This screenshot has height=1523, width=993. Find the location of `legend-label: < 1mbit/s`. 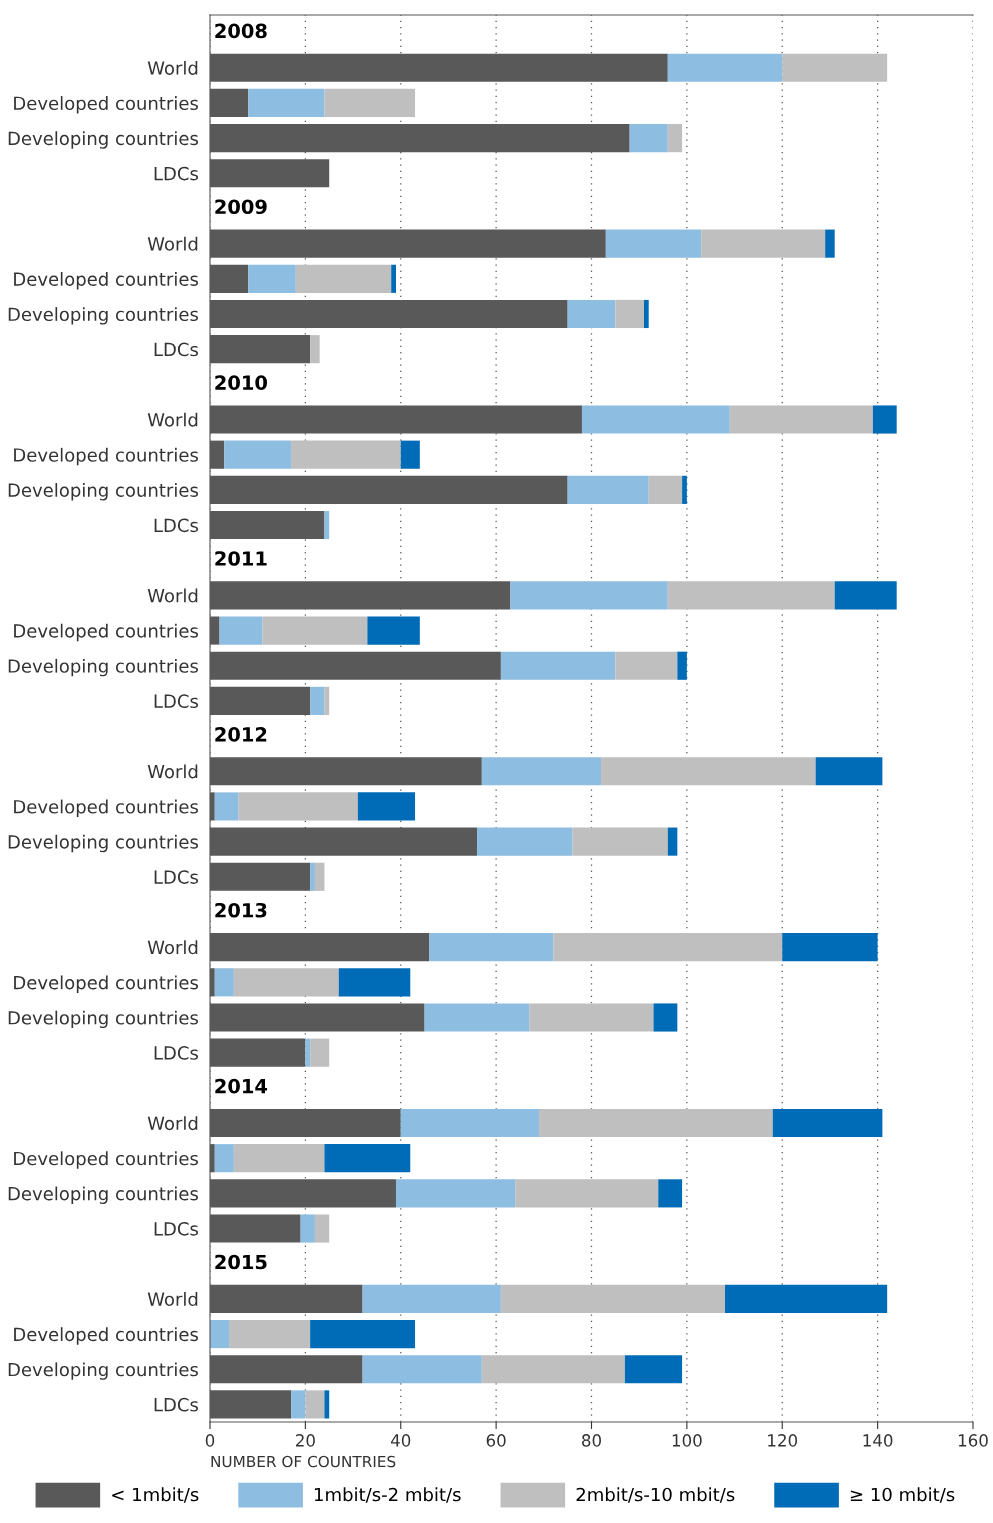

legend-label: < 1mbit/s is located at coordinates (155, 1495).